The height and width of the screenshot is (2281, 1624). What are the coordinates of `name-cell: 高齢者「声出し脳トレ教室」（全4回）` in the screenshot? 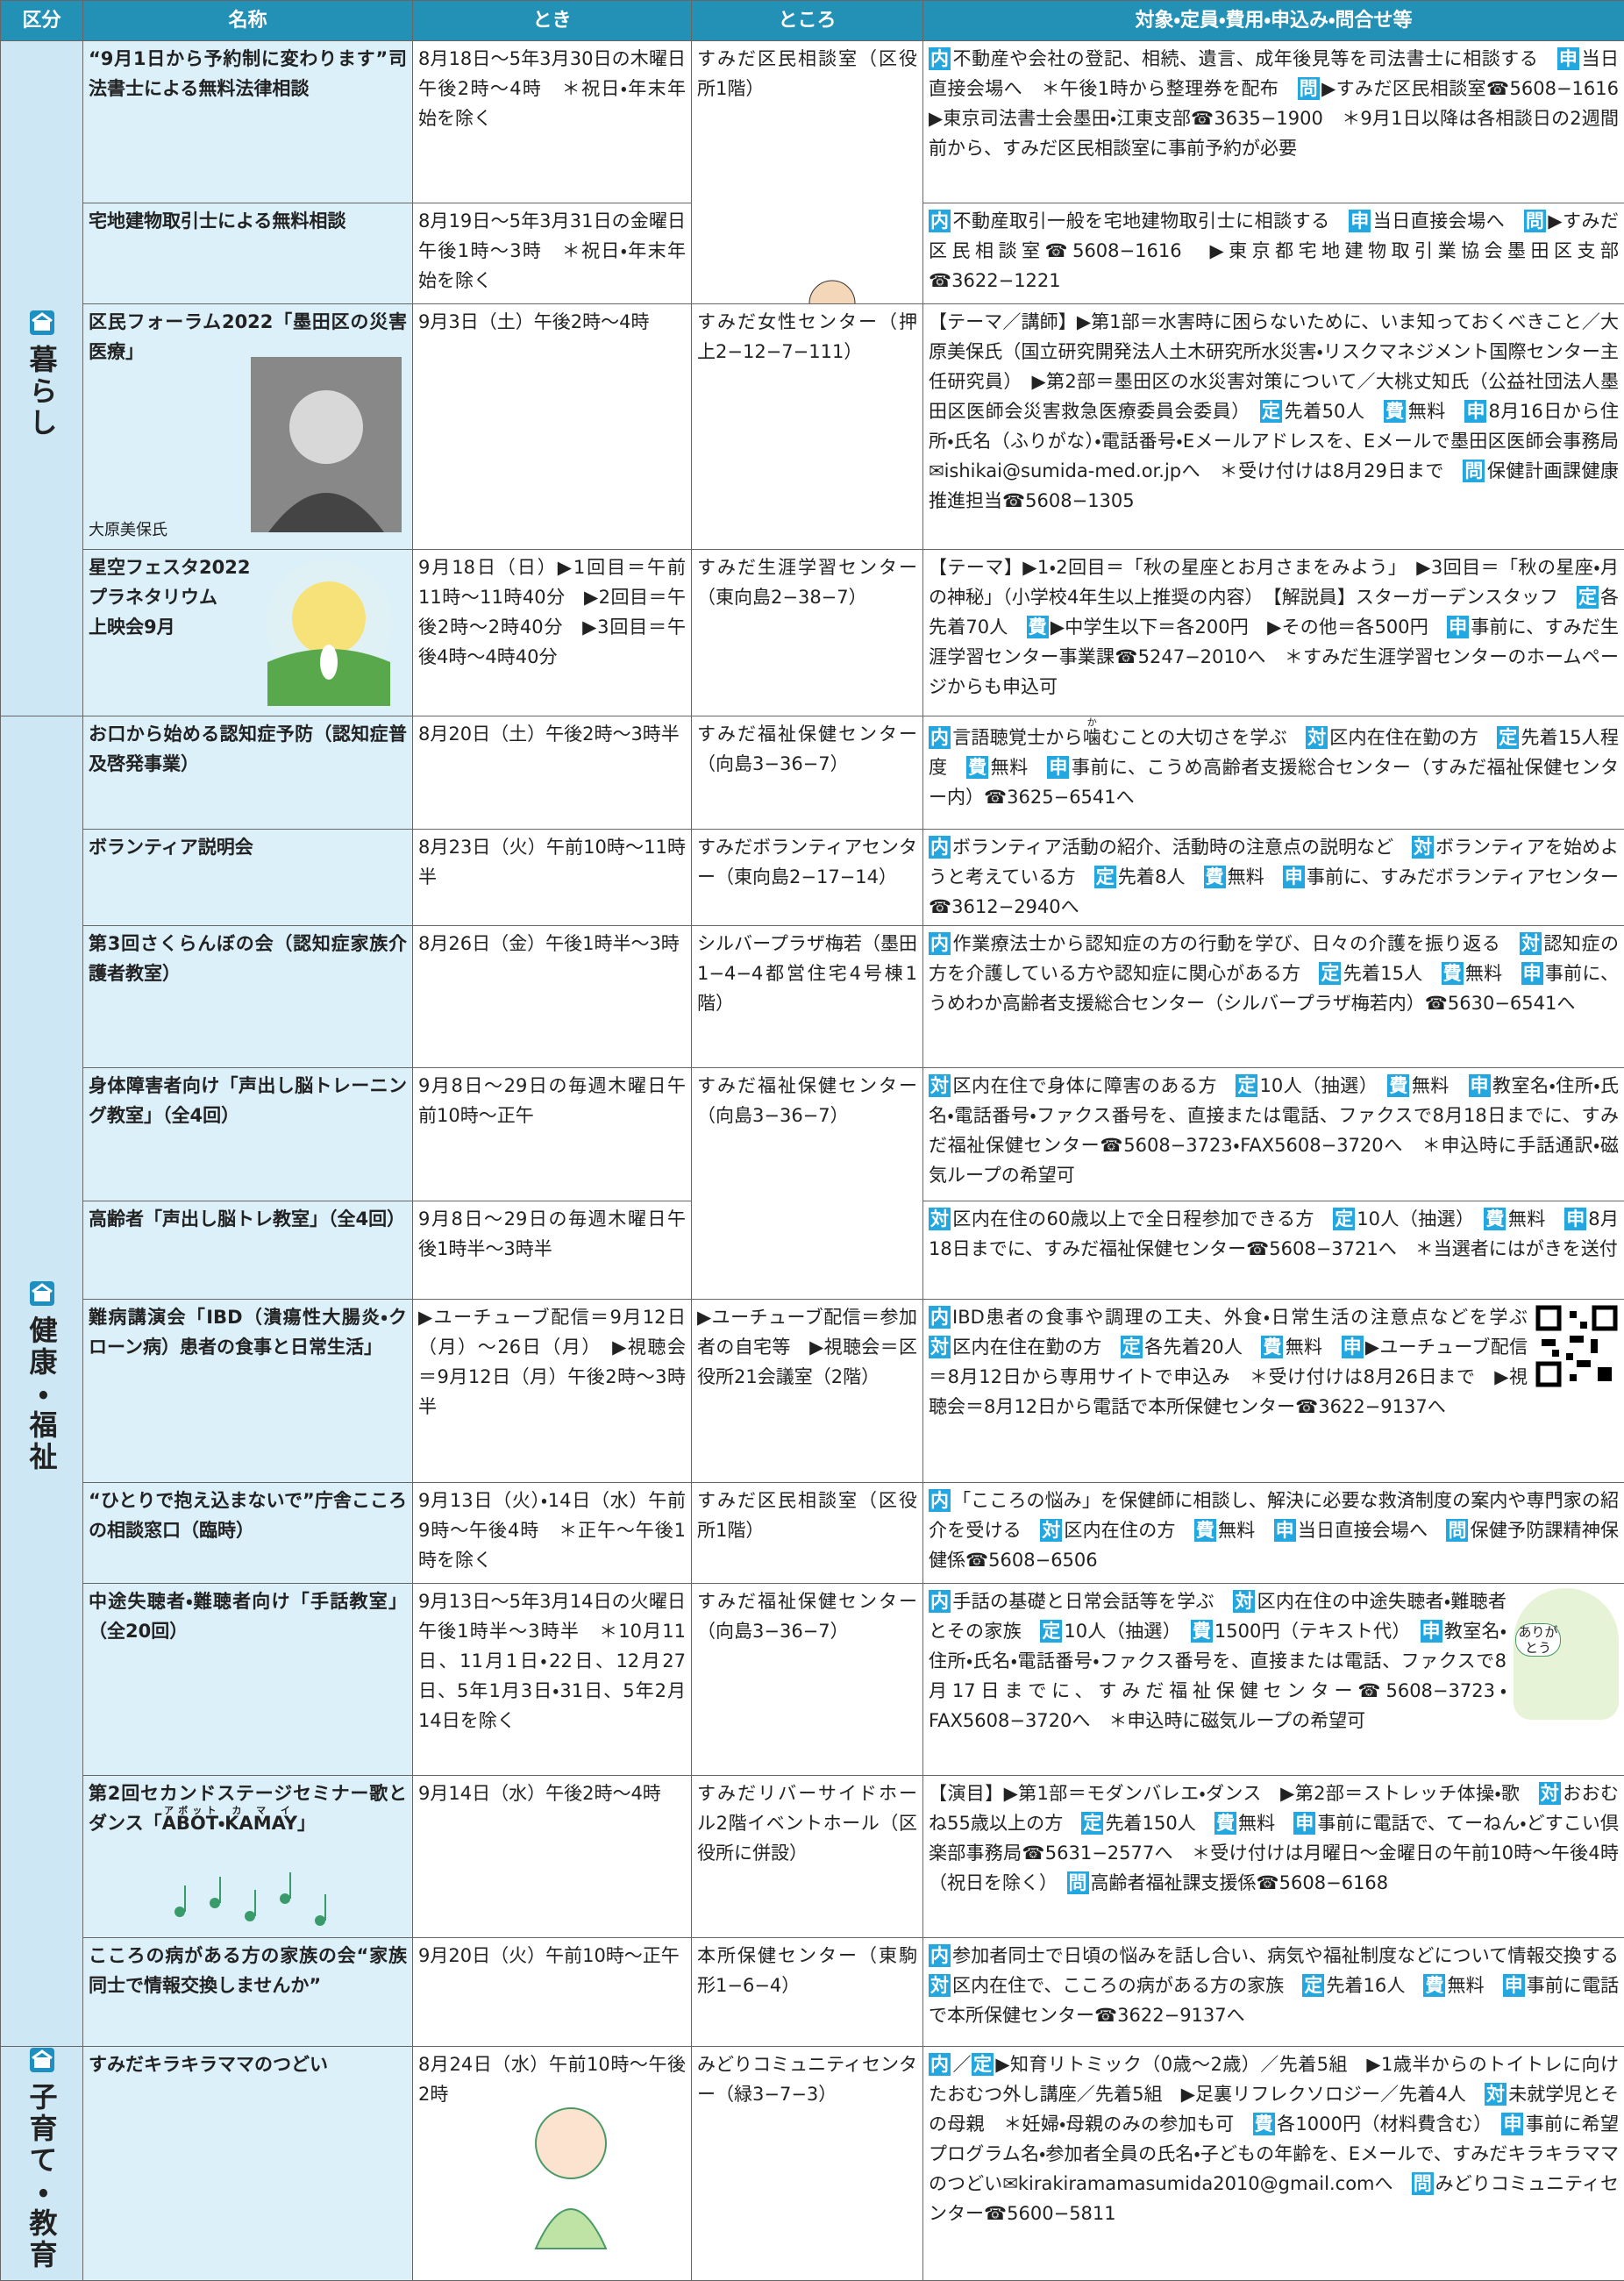 It's located at (248, 1251).